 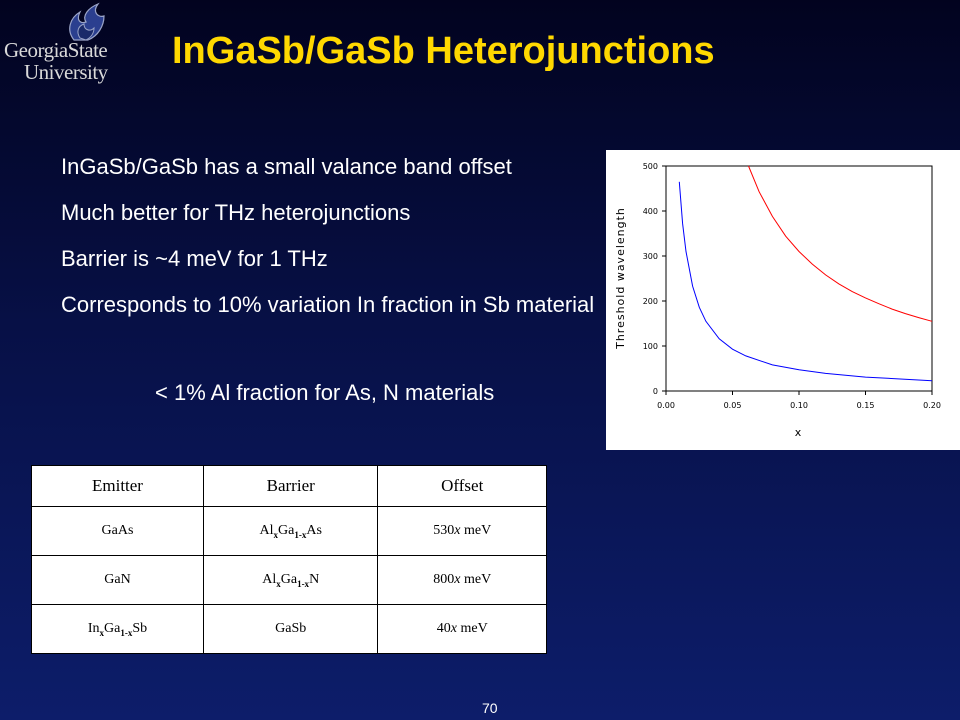 I want to click on x-tick-label: 0.15, so click(x=866, y=405).